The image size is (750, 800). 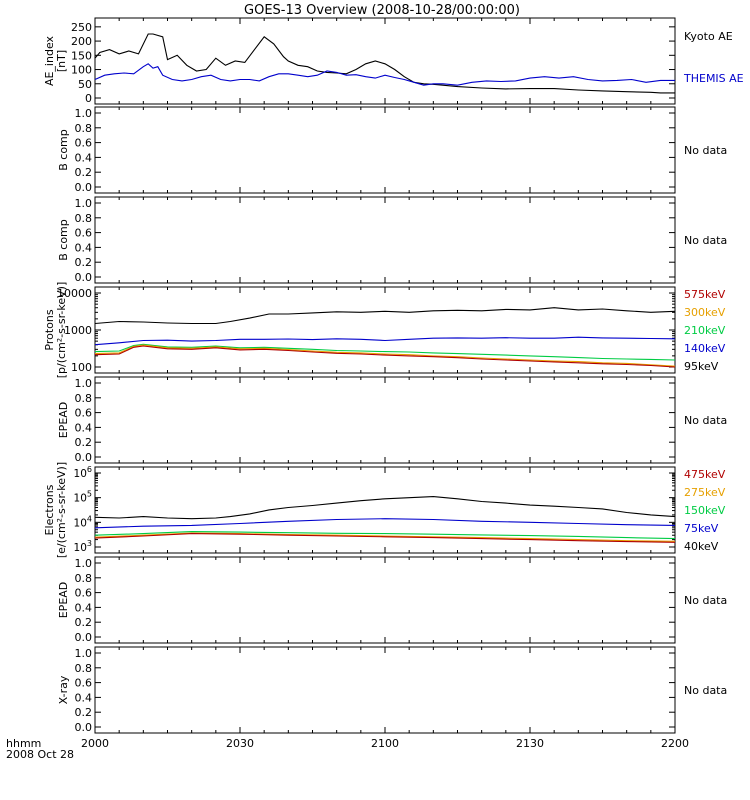 I want to click on y-axis-label: [p/(cm²-s-sr-keV)], so click(x=61, y=330).